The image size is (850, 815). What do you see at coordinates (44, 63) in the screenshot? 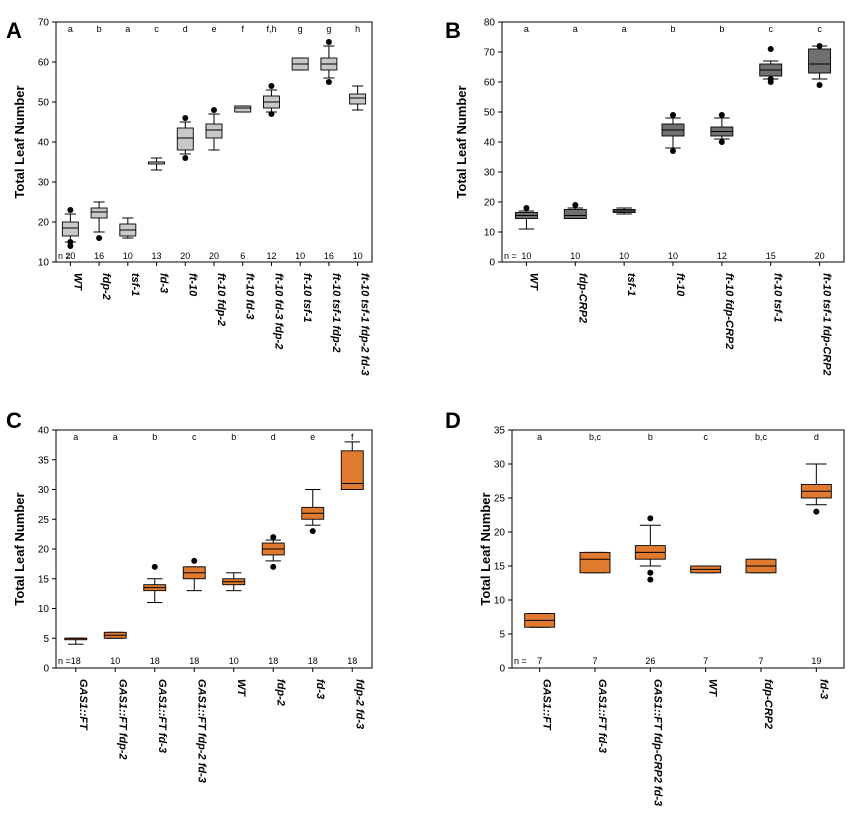
I see `y-tick-label: 60` at bounding box center [44, 63].